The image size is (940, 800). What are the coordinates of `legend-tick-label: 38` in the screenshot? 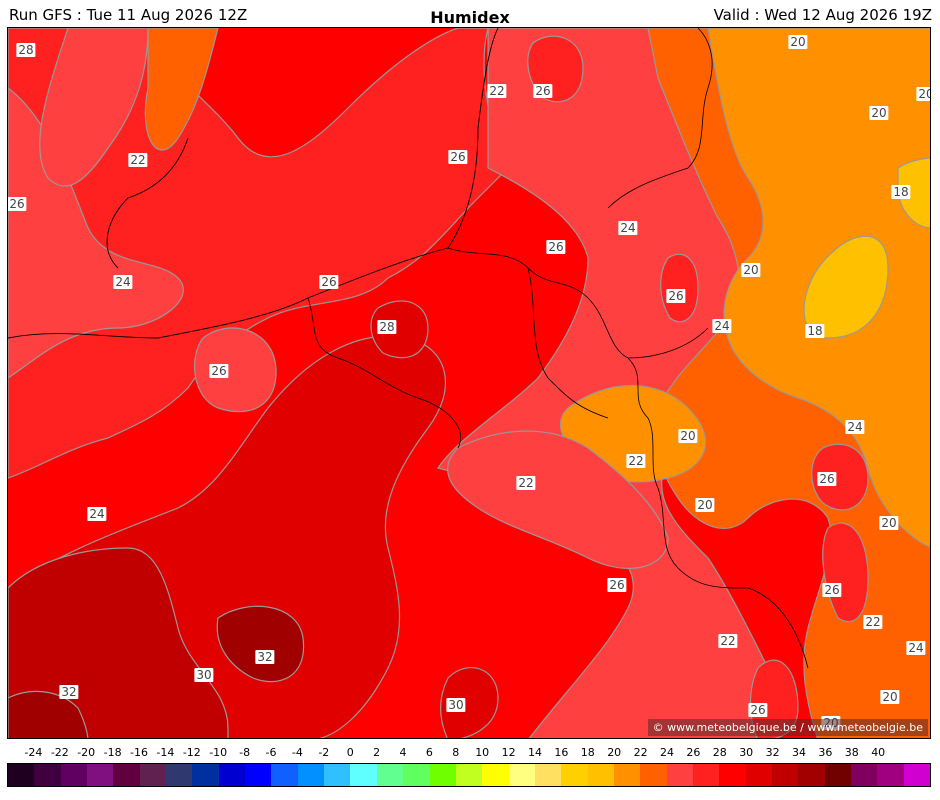 It's located at (851, 752).